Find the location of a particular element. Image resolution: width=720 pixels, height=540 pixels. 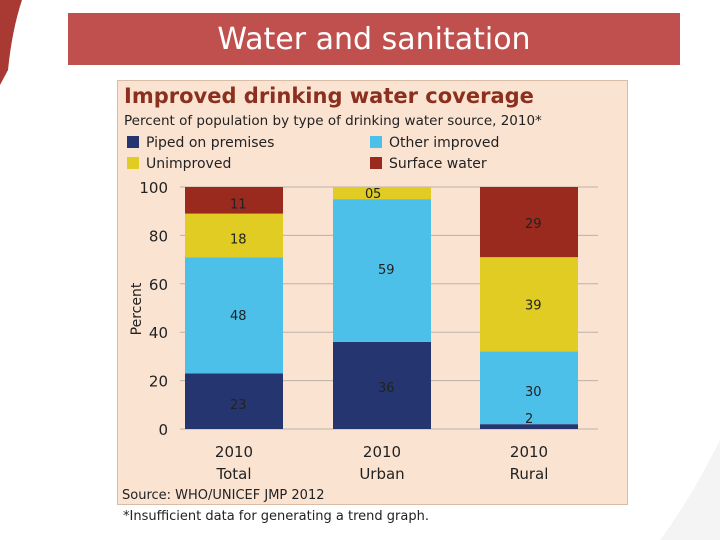

right-corner-swoosh is located at coordinates (690, 490).